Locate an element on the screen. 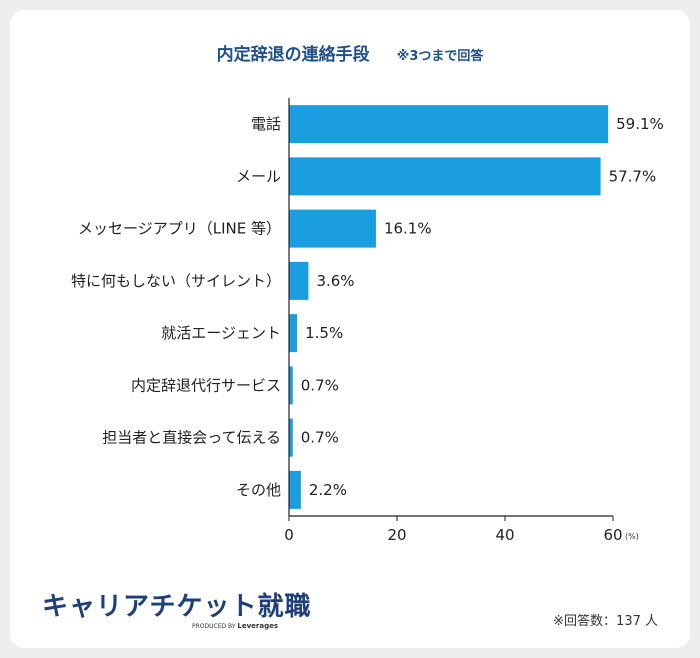  data-label: 2.2% is located at coordinates (328, 490).